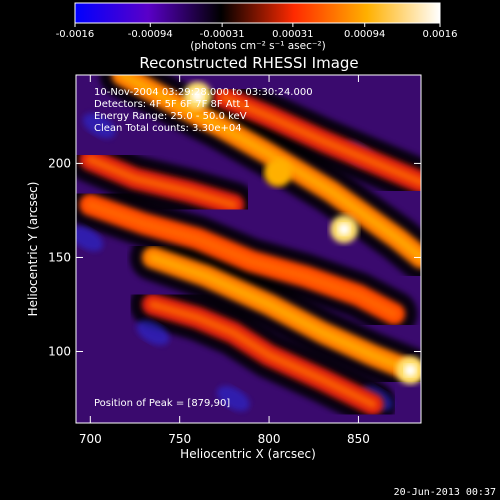  Describe the element at coordinates (75, 34) in the screenshot. I see `colorbar-tick-label: -0.0016` at that location.